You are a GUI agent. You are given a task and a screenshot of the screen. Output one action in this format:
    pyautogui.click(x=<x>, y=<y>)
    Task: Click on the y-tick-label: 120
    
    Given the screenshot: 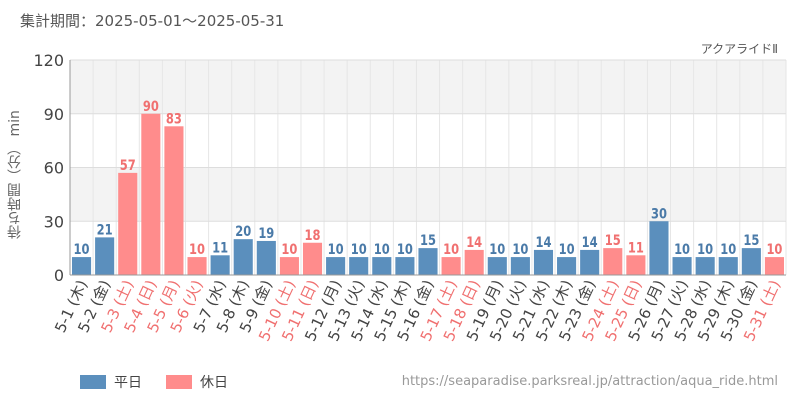 What is the action you would take?
    pyautogui.click(x=48, y=60)
    